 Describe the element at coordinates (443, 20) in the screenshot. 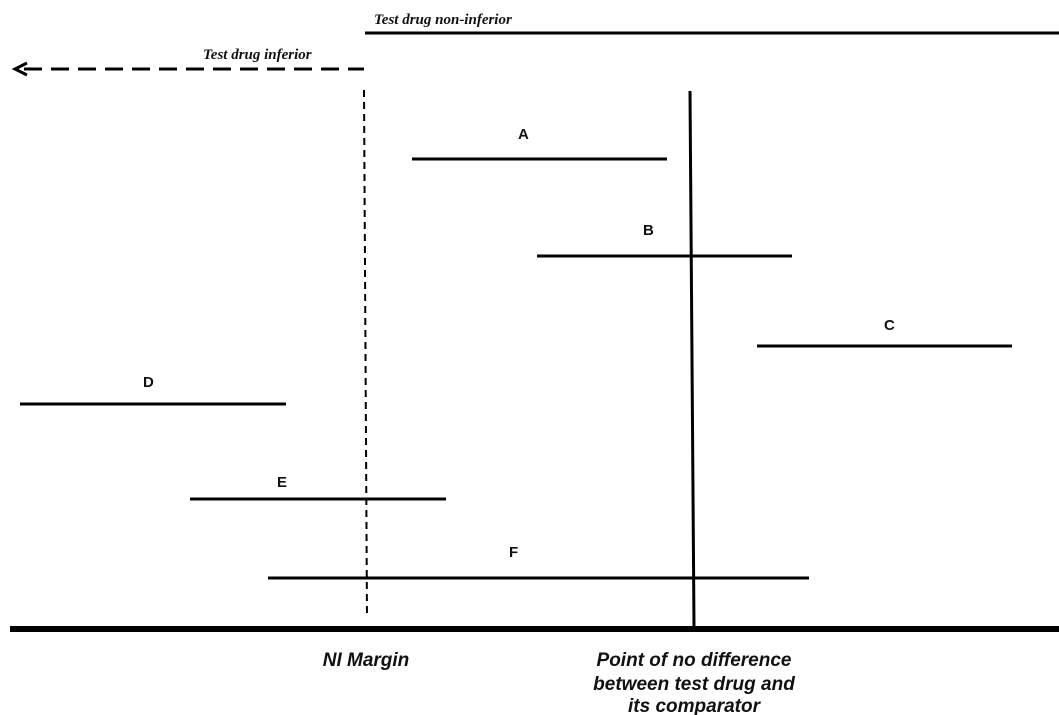

I see `non-inferior-region-label: Test drug non-inferior` at that location.